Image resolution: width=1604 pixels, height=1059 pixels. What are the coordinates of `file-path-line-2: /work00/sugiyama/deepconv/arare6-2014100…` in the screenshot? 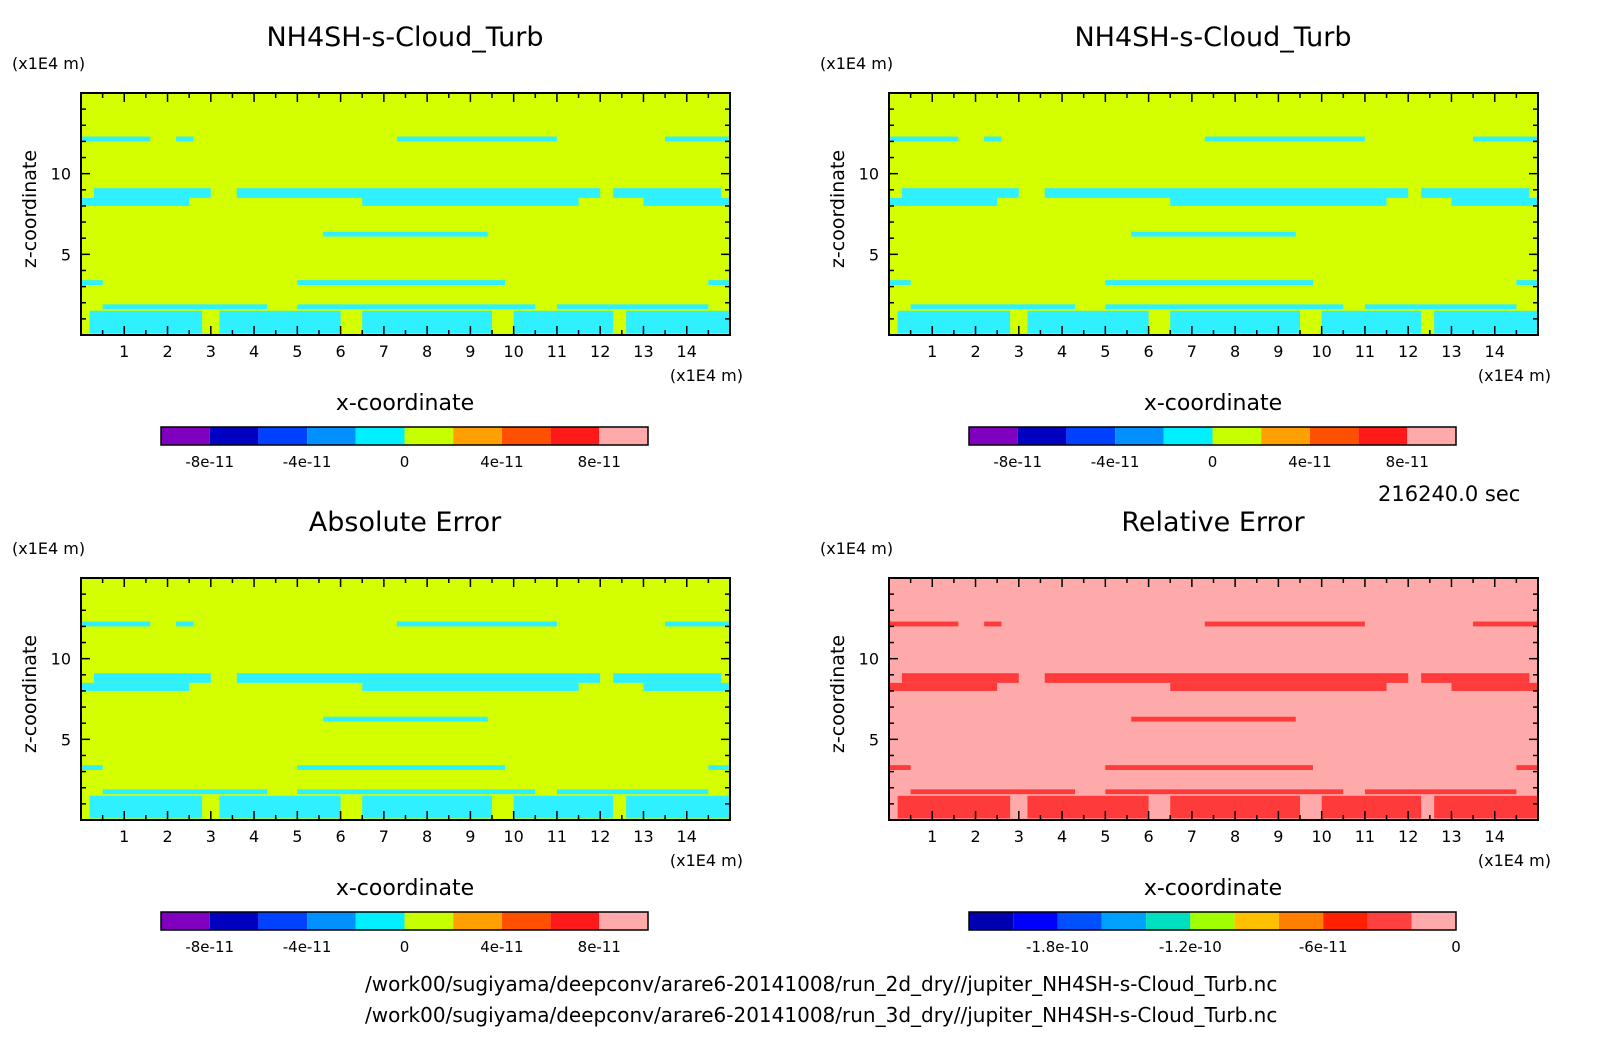 It's located at (821, 1015).